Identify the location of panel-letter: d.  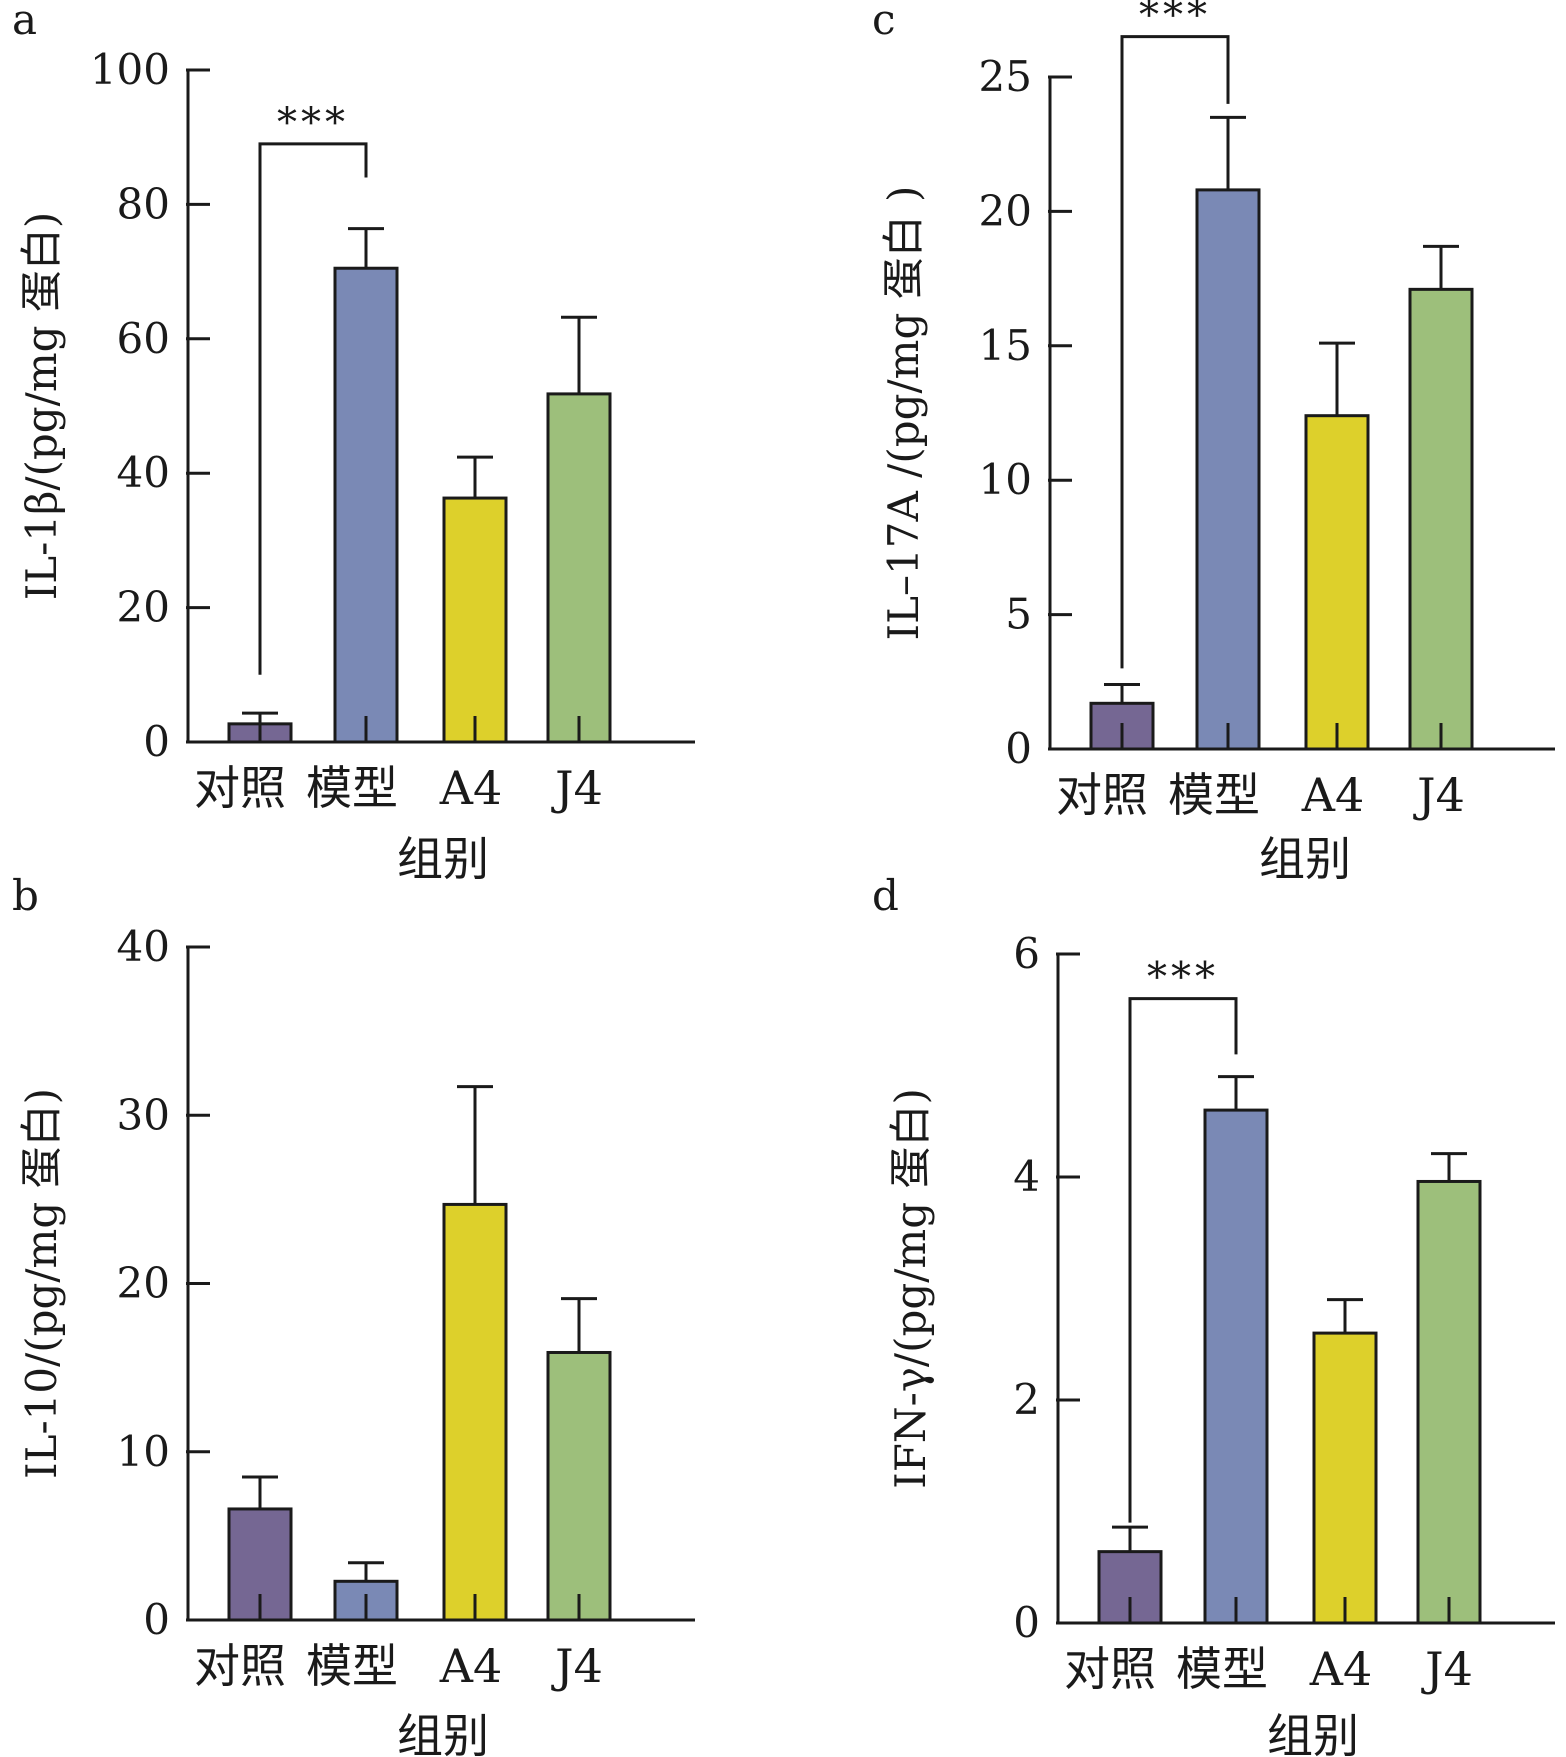
(885, 895).